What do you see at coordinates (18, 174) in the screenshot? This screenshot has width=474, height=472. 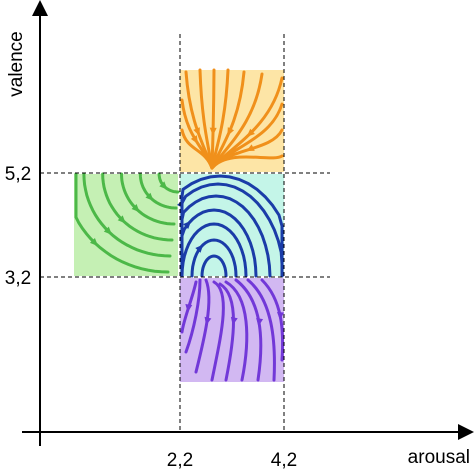 I see `y-tick-5-2: 5,2` at bounding box center [18, 174].